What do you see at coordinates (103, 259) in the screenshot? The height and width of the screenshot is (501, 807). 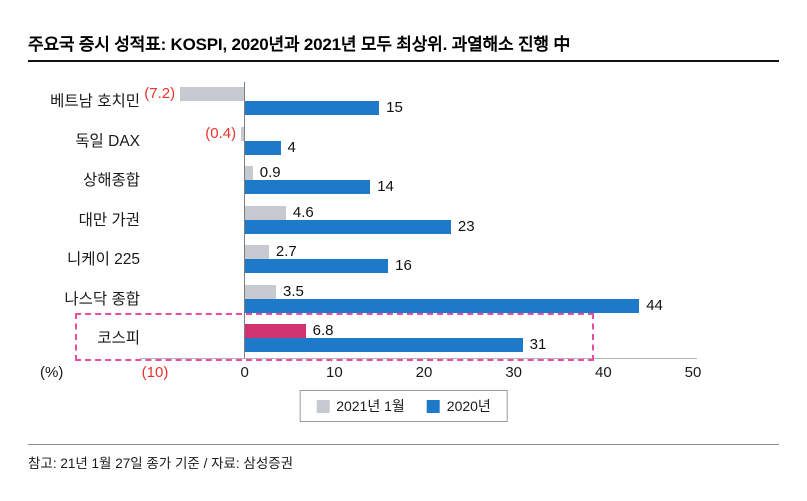 I see `category-label: 니케이 225` at bounding box center [103, 259].